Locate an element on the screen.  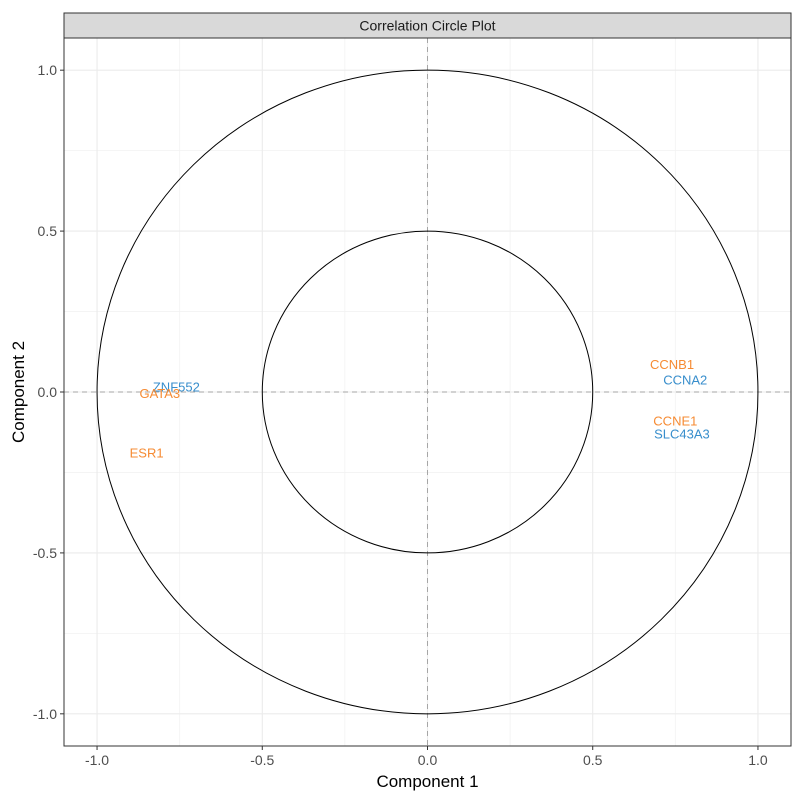
variable-label-ccna2: CCNA2 is located at coordinates (685, 380).